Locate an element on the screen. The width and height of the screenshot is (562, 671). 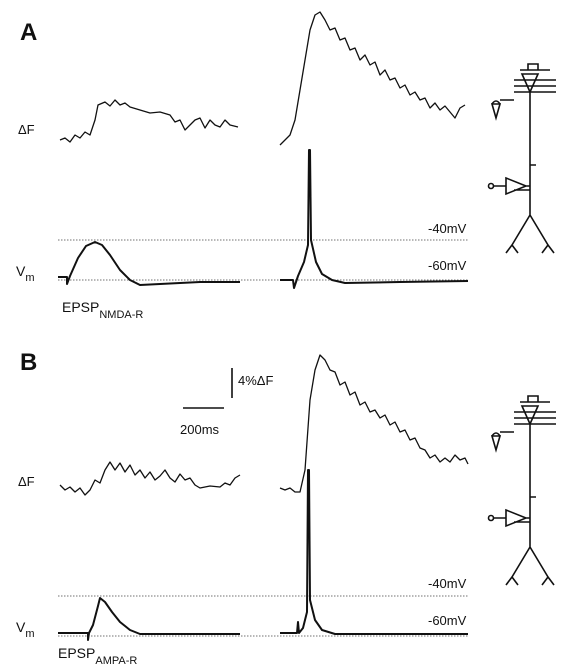
panel-label: B is located at coordinates (28, 362).